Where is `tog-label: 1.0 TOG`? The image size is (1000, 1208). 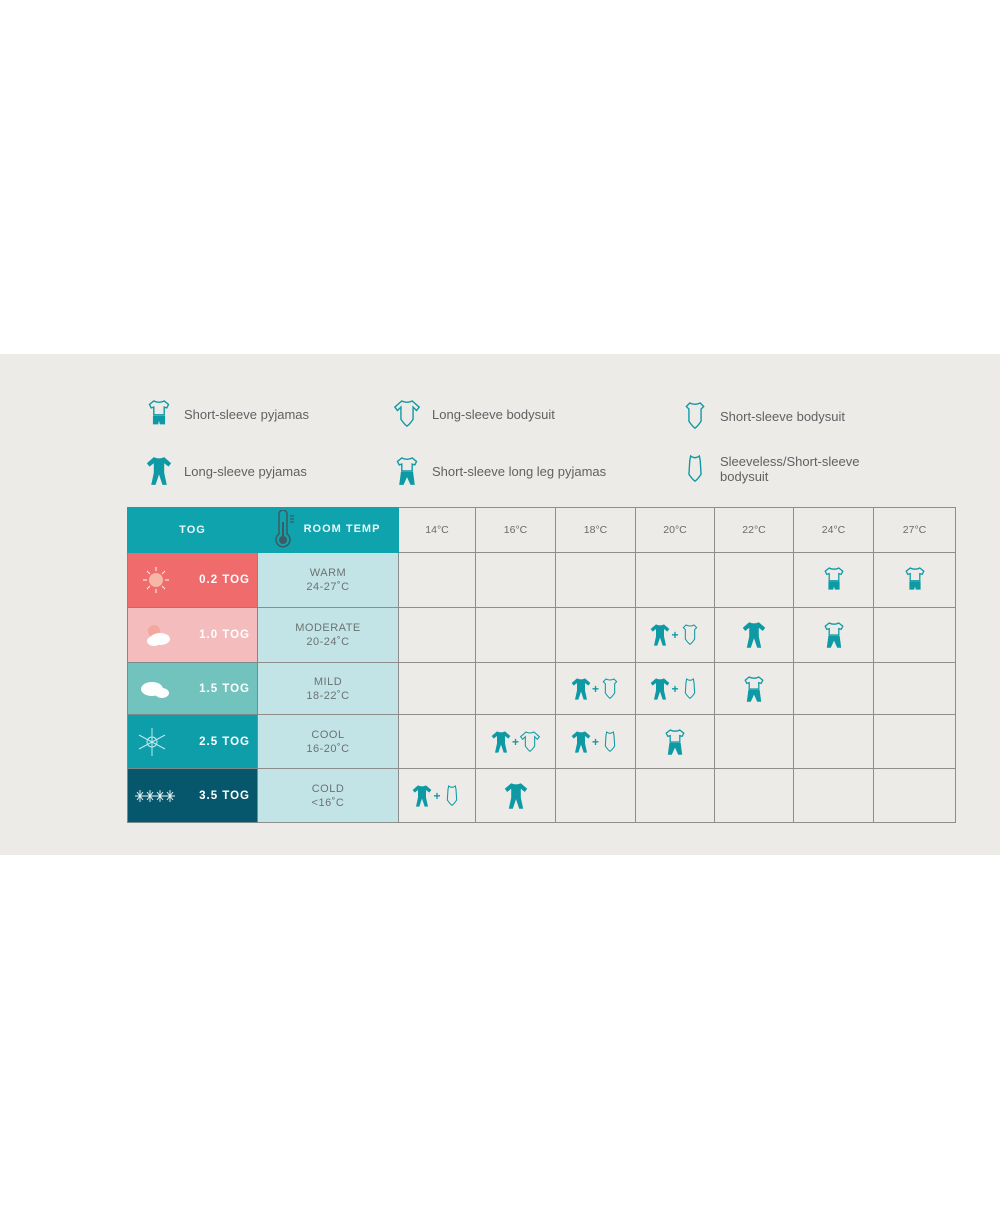
tog-label: 1.0 TOG is located at coordinates (224, 635).